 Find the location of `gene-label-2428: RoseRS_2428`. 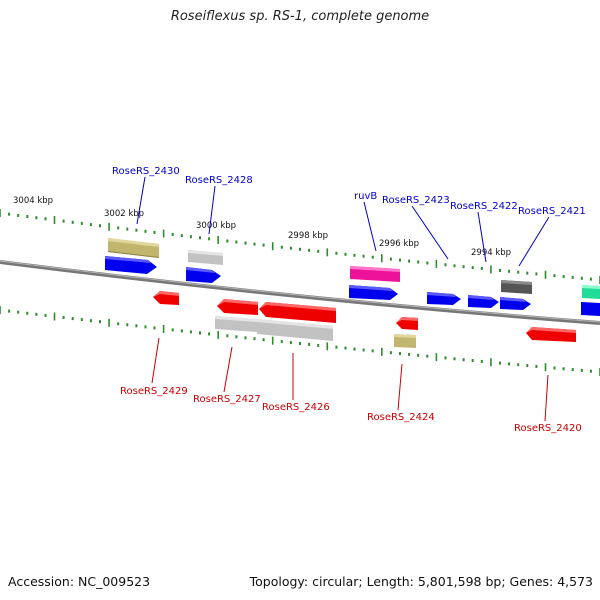

gene-label-2428: RoseRS_2428 is located at coordinates (219, 180).